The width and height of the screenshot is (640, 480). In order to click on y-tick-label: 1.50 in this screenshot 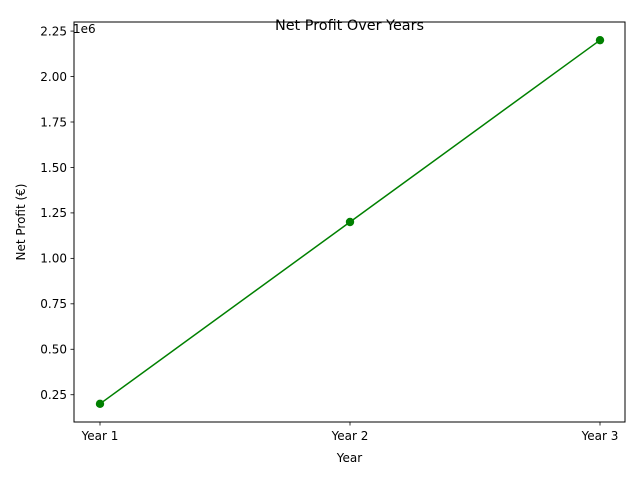, I will do `click(53, 168)`.